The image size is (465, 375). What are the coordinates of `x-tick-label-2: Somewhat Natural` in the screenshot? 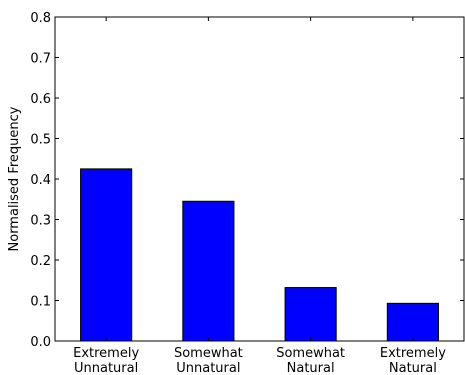 It's located at (310, 360).